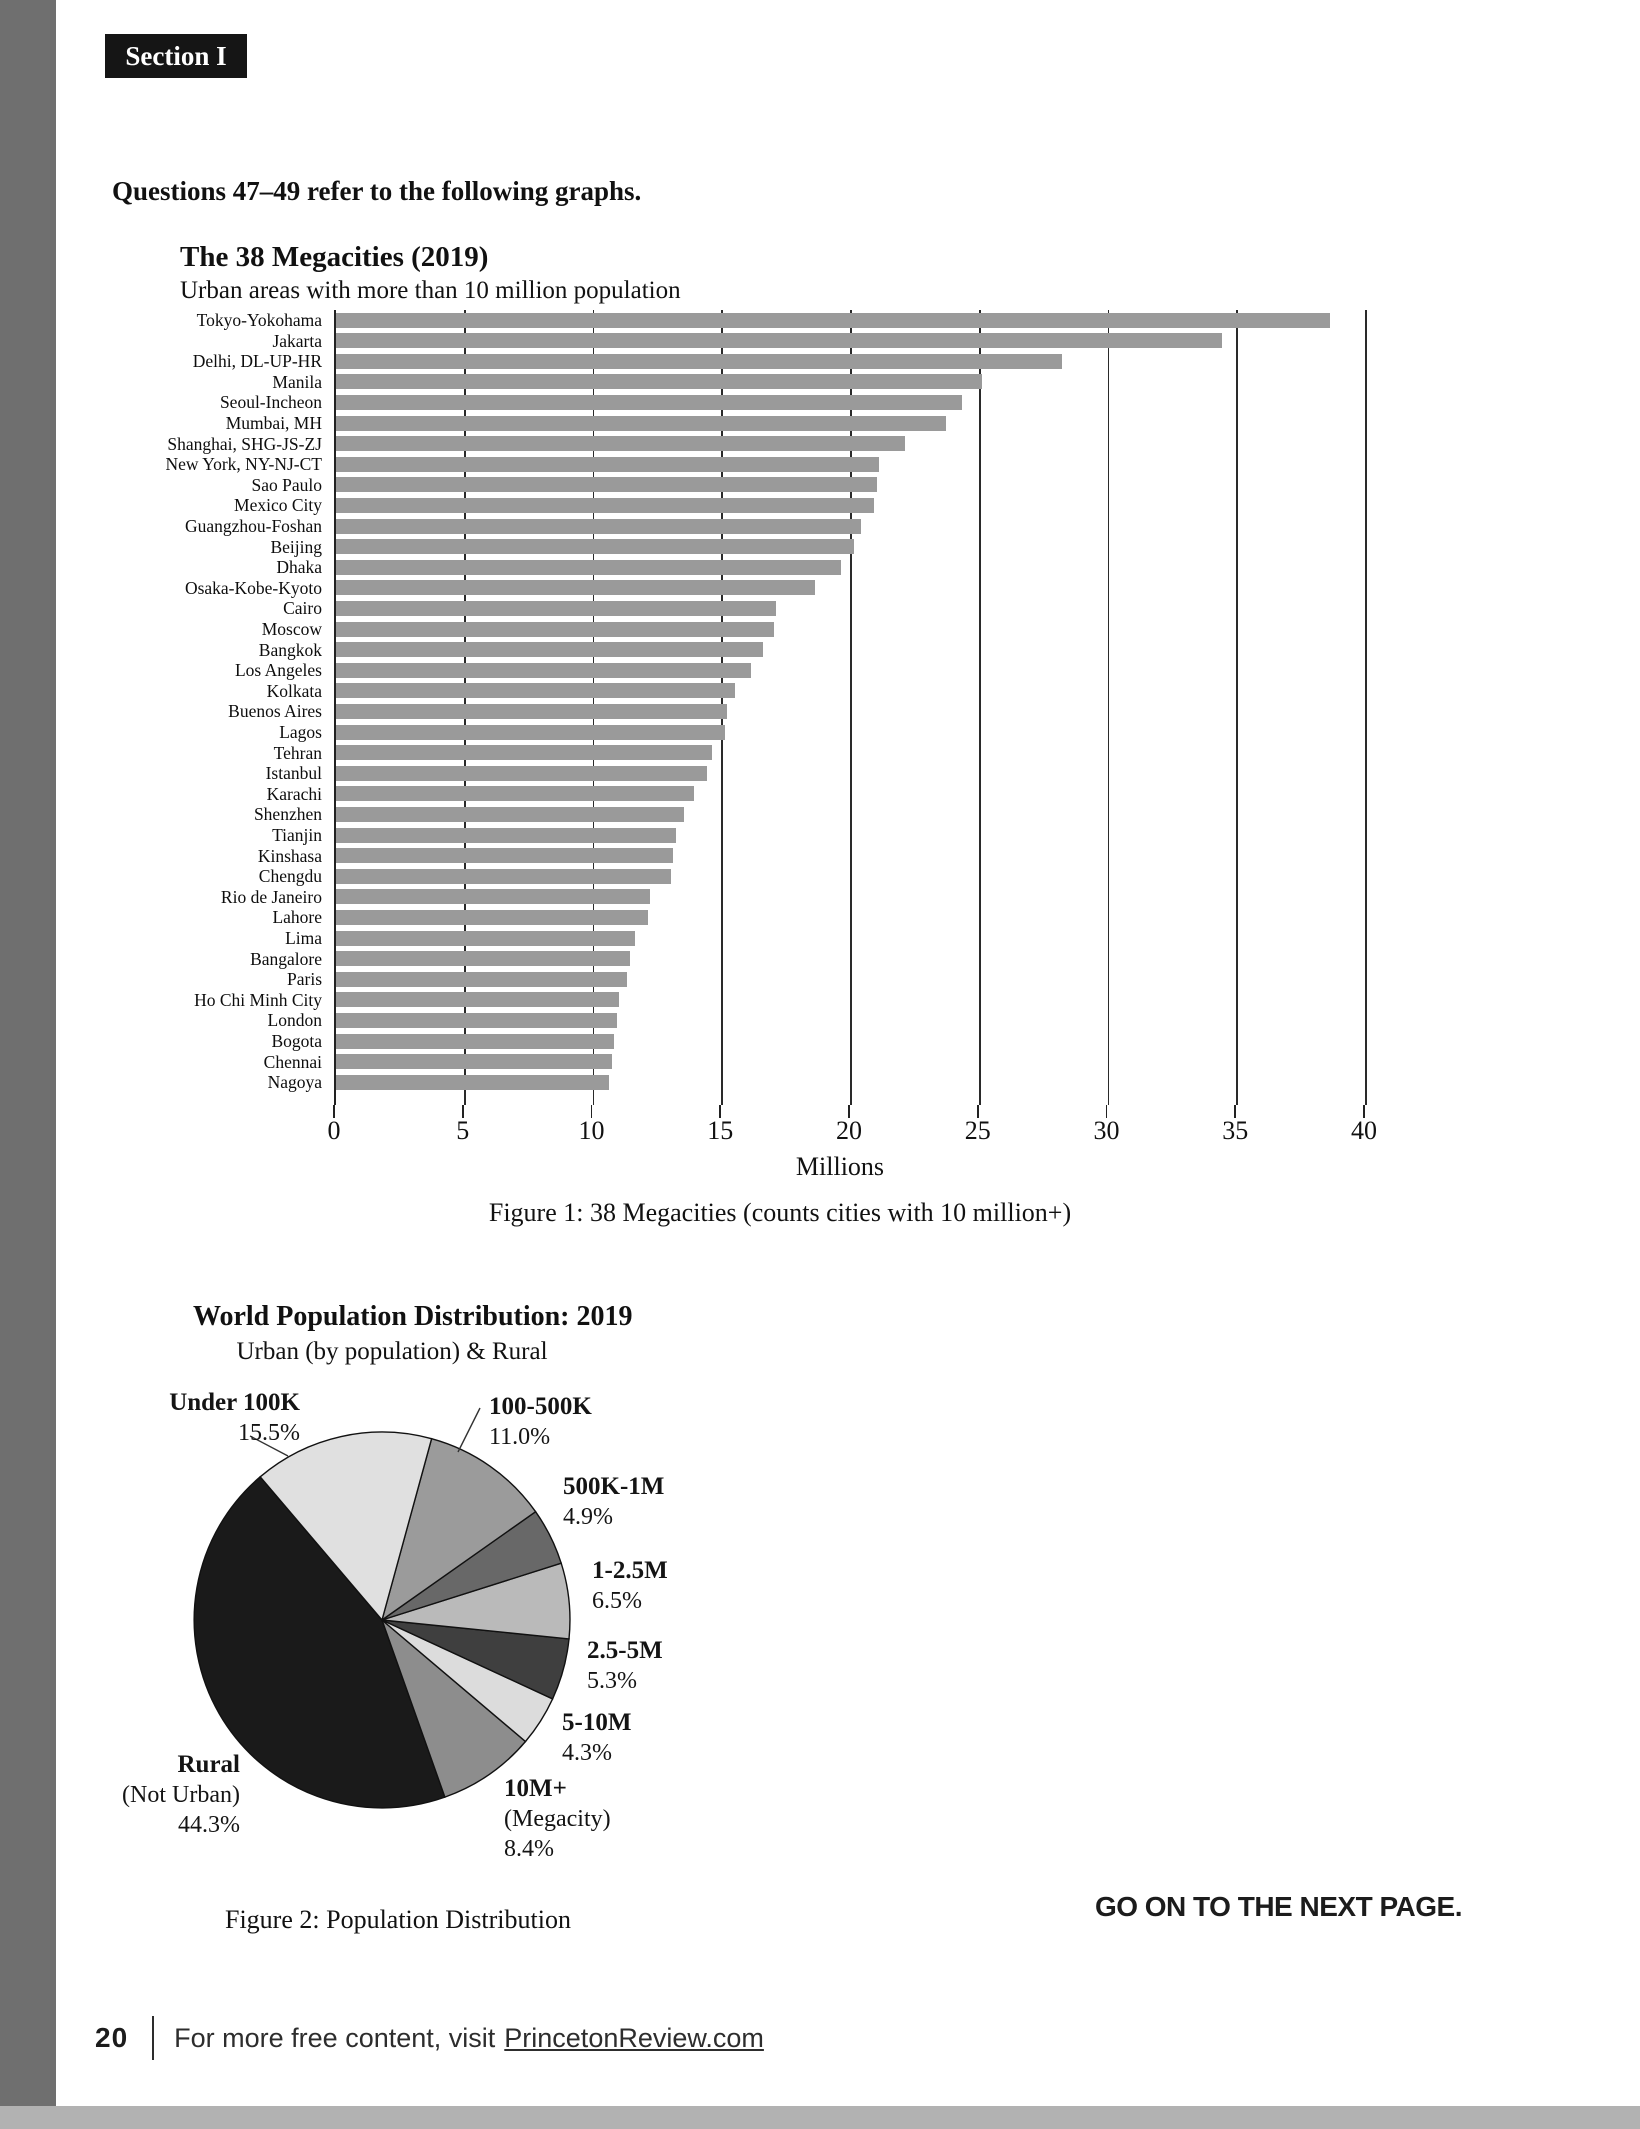 Image resolution: width=1640 pixels, height=2129 pixels. What do you see at coordinates (463, 1130) in the screenshot?
I see `axis-tick-label: 5` at bounding box center [463, 1130].